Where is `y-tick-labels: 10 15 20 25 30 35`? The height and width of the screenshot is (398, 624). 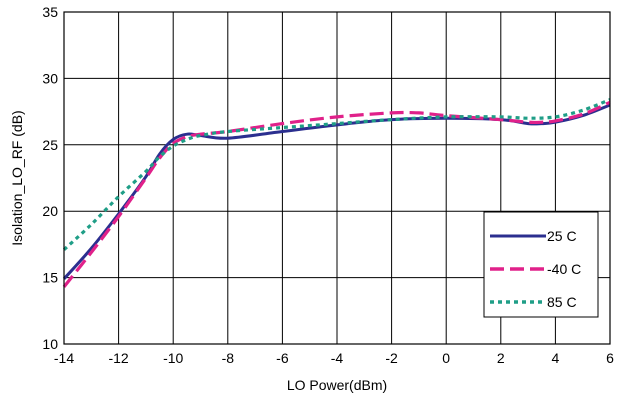
y-tick-labels: 10 15 20 25 30 35 is located at coordinates (50, 178).